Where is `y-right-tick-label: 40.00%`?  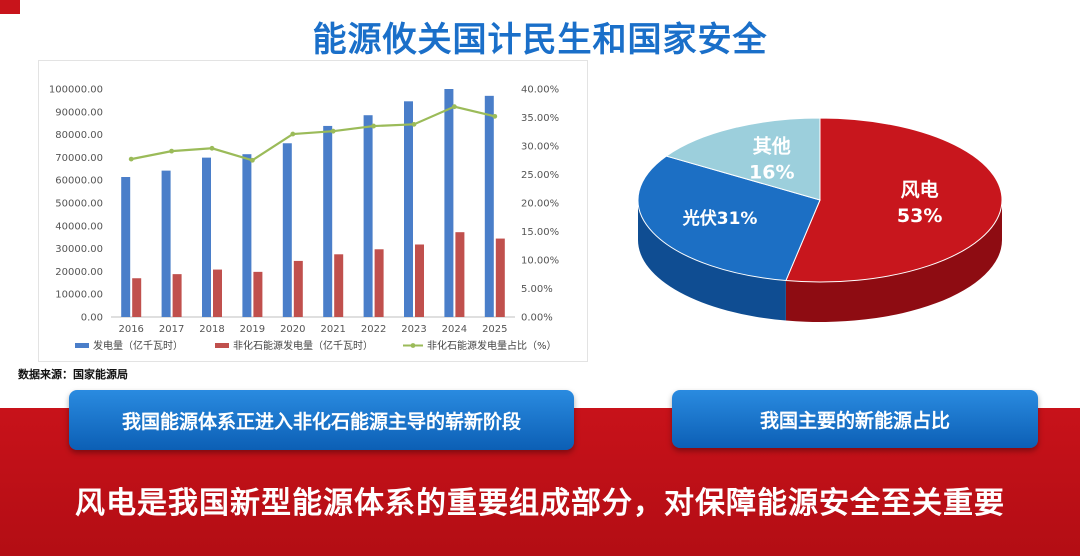
y-right-tick-label: 40.00% is located at coordinates (540, 90).